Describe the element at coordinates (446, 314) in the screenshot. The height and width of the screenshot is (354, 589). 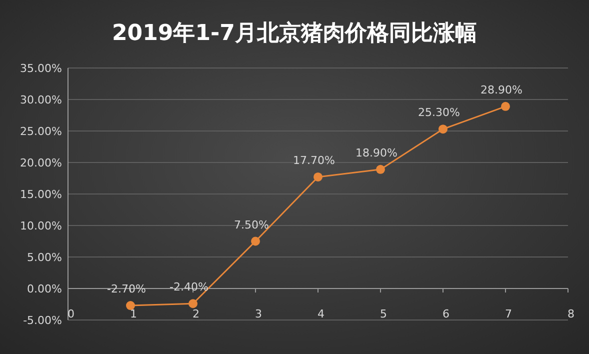
I see `x-tick-label: 6` at that location.